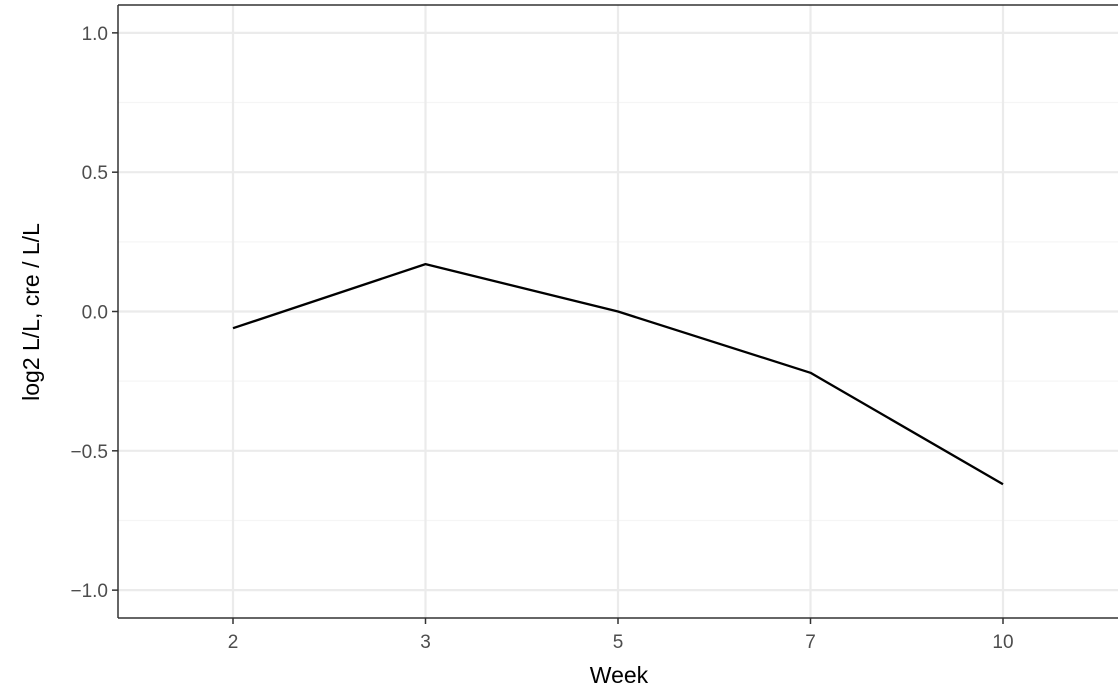  Describe the element at coordinates (95, 313) in the screenshot. I see `y-tick-label: 0.0` at that location.